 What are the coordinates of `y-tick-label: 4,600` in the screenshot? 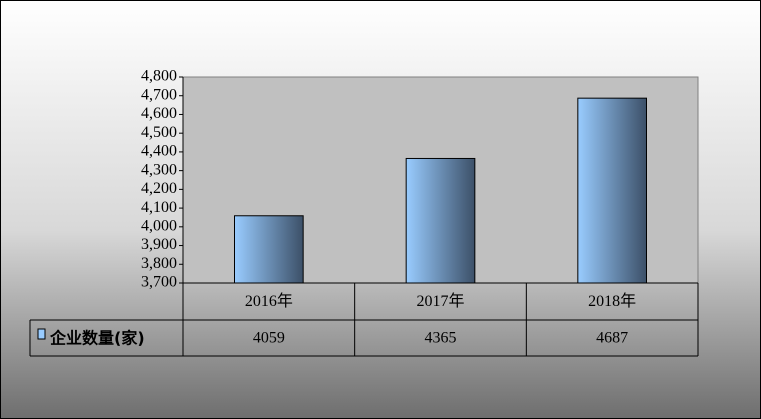 It's located at (159, 113).